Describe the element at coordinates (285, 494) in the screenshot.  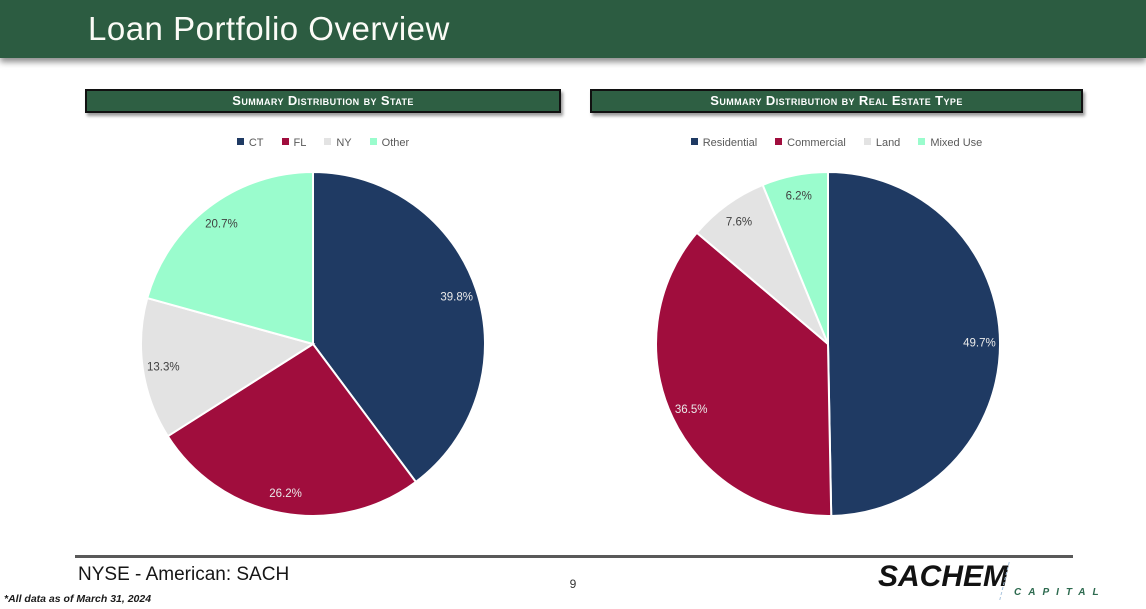
I see `pie-data-label: 26.2%` at that location.